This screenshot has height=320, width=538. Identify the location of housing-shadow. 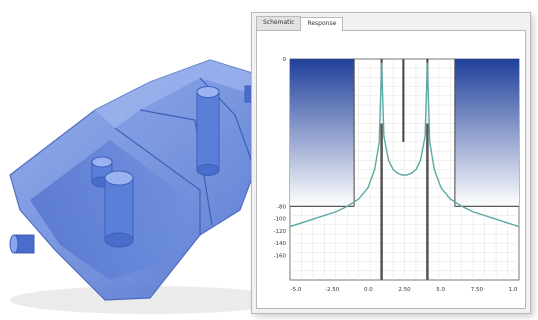
(150, 300).